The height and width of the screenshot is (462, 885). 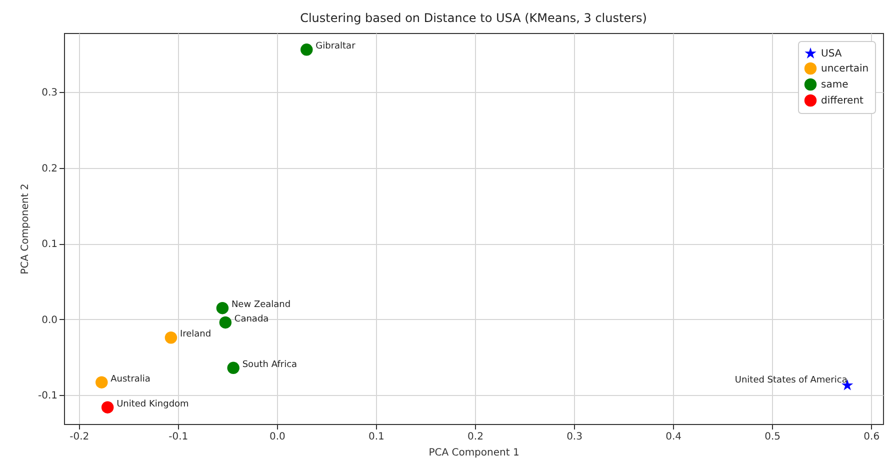 What do you see at coordinates (196, 335) in the screenshot?
I see `annotation: Ireland` at bounding box center [196, 335].